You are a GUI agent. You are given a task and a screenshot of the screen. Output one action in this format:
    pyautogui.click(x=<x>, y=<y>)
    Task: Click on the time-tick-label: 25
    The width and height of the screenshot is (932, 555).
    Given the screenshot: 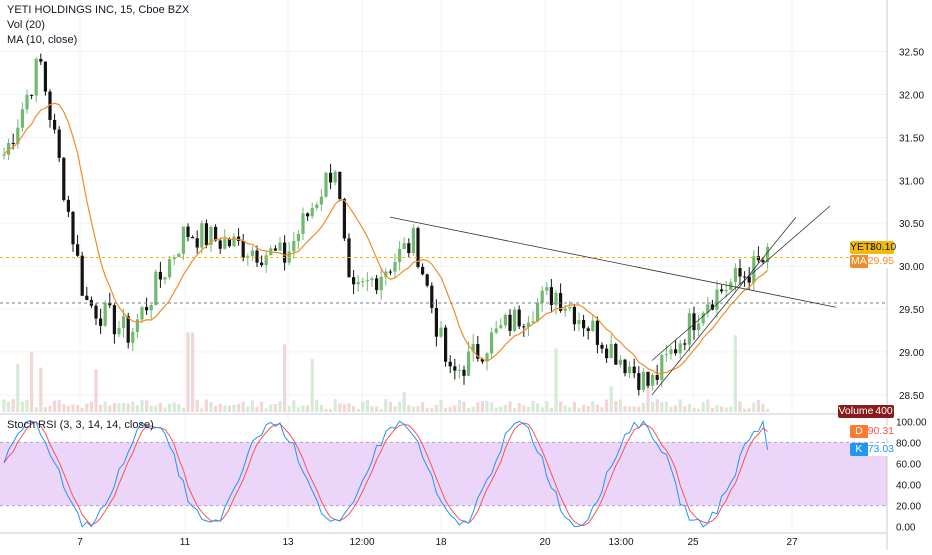 What is the action you would take?
    pyautogui.click(x=693, y=542)
    